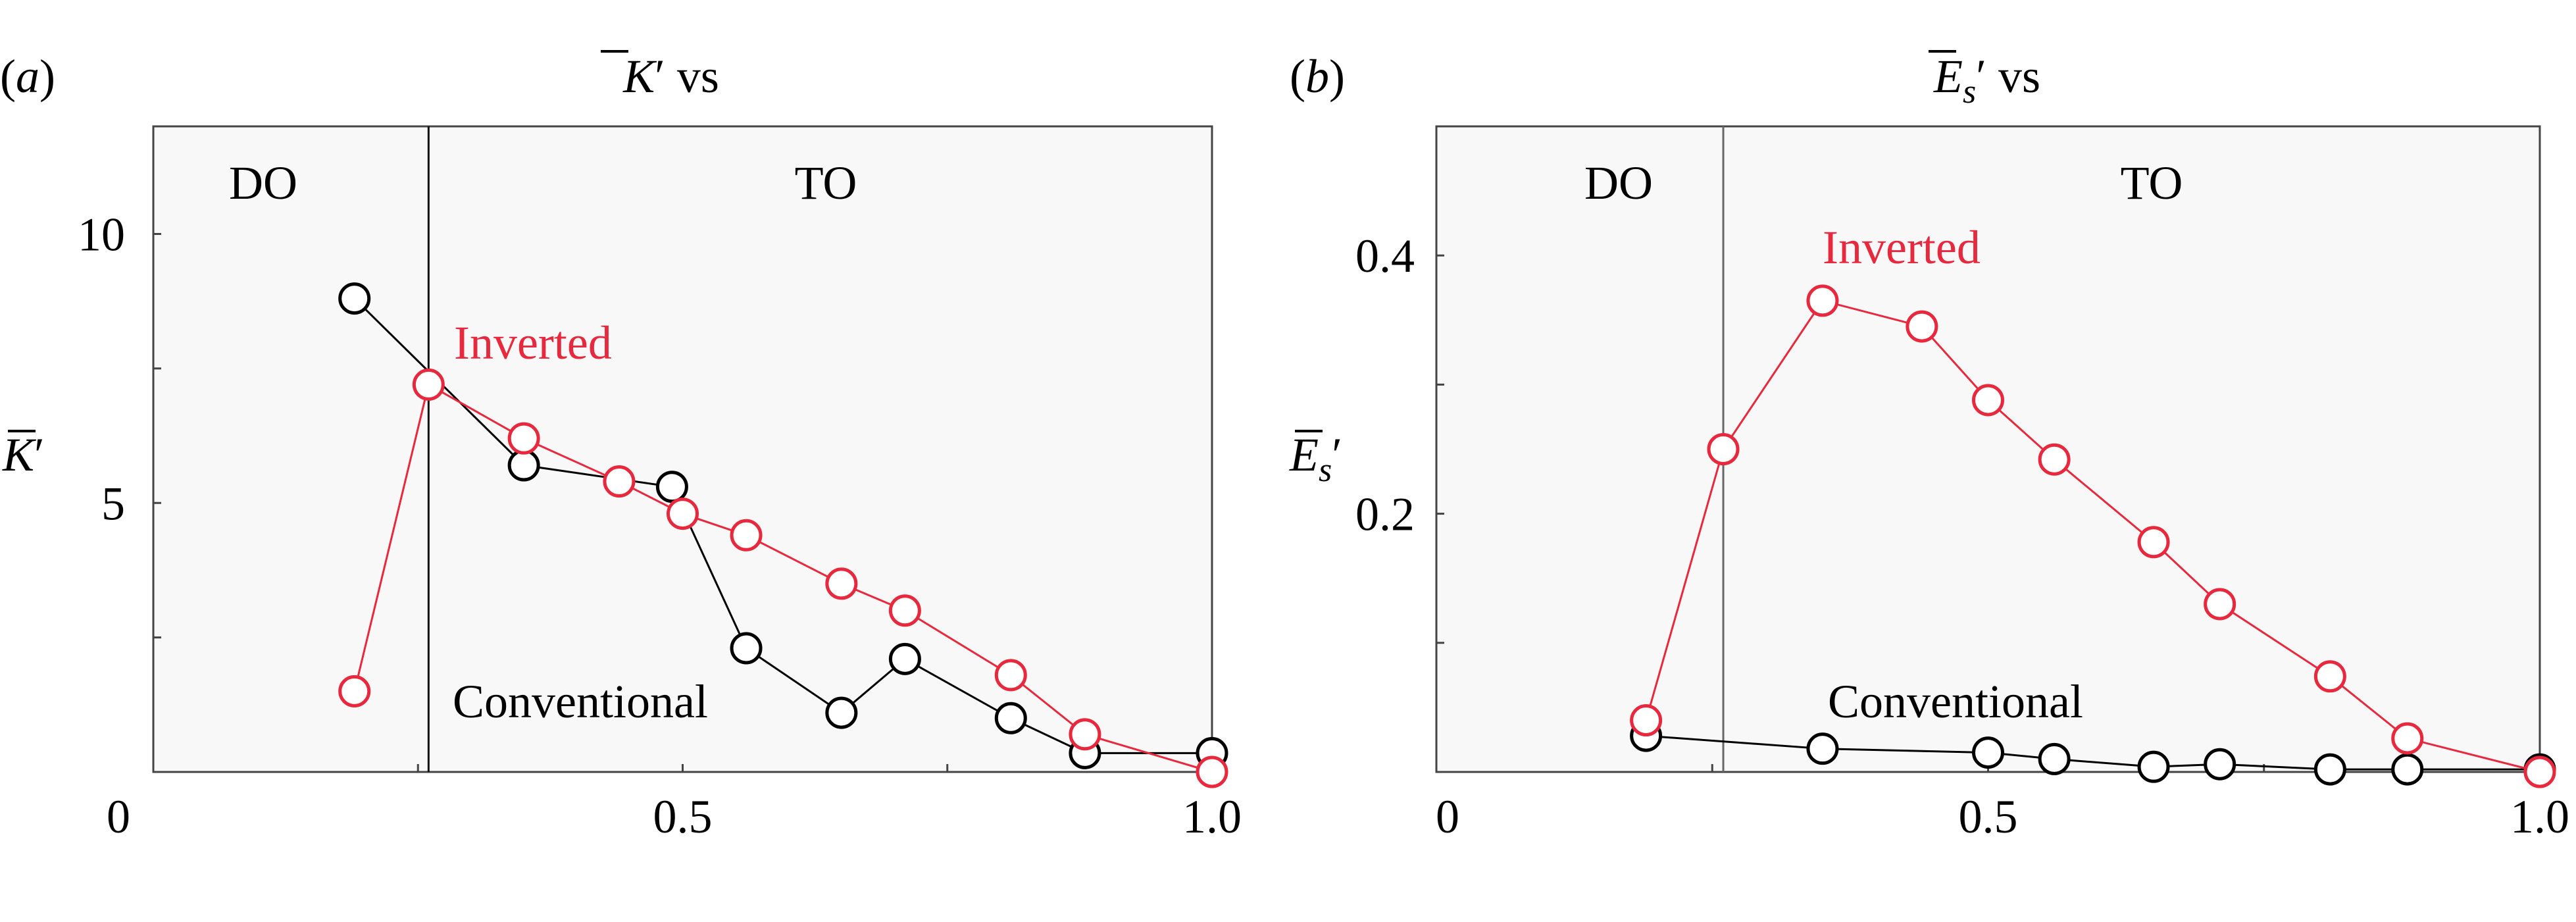  I want to click on panel-letter: (a), so click(27, 76).